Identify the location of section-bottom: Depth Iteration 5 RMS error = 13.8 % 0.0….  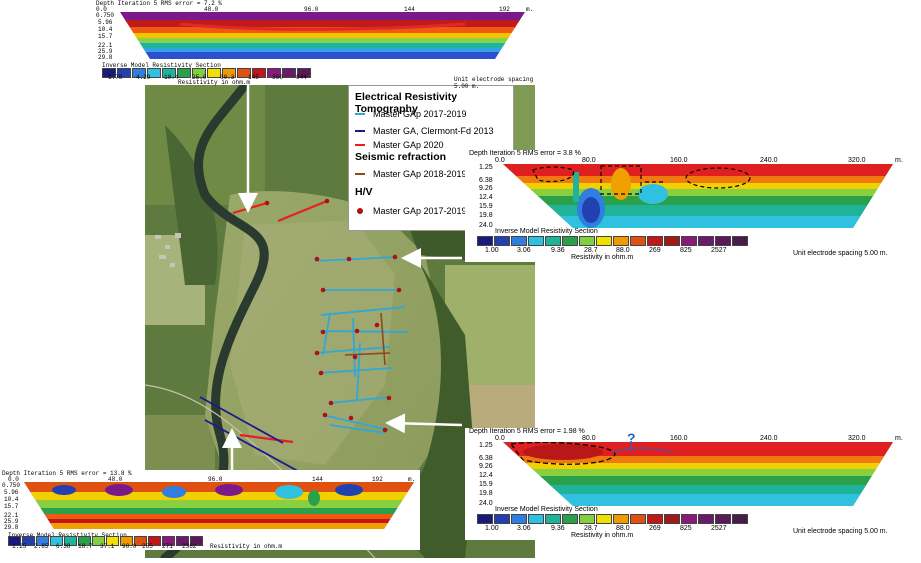
(210, 510).